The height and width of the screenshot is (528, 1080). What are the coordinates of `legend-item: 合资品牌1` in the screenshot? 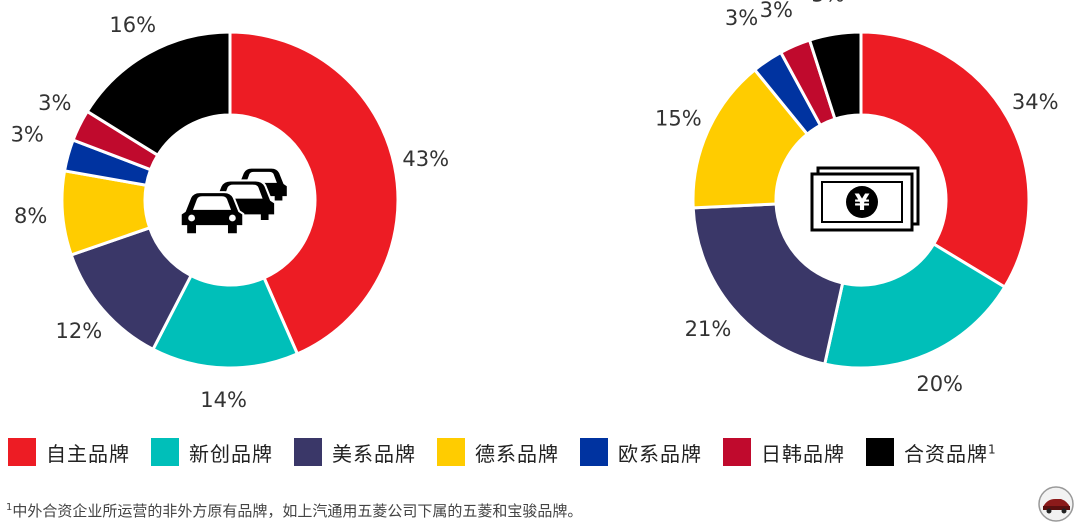 It's located at (931, 452).